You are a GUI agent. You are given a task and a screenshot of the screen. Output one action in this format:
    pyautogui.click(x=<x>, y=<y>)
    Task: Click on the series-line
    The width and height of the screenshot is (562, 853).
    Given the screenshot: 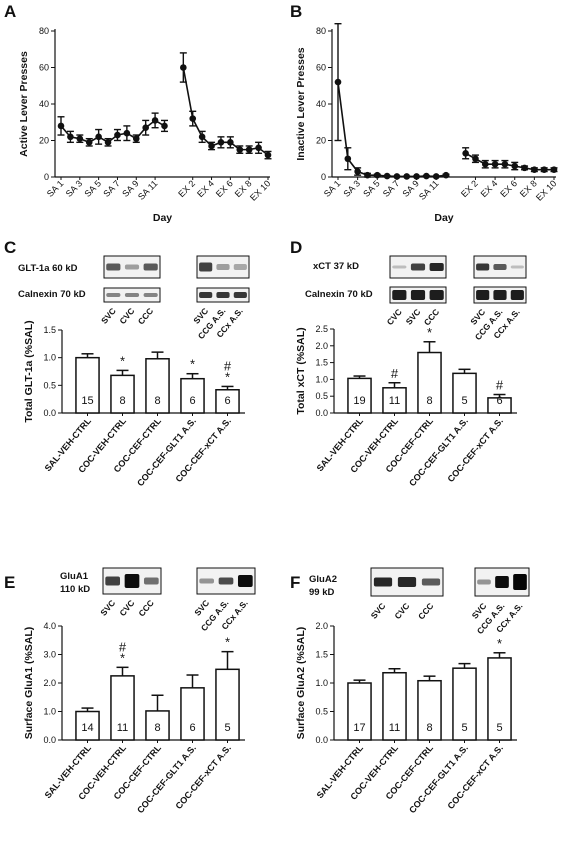 What is the action you would take?
    pyautogui.click(x=392, y=129)
    